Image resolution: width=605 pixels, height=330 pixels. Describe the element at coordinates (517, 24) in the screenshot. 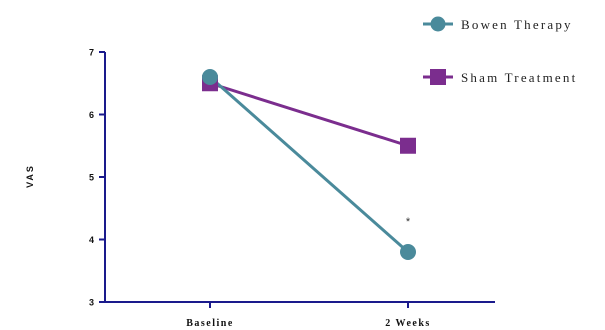

I see `legend-label: Bowen Therapy` at that location.